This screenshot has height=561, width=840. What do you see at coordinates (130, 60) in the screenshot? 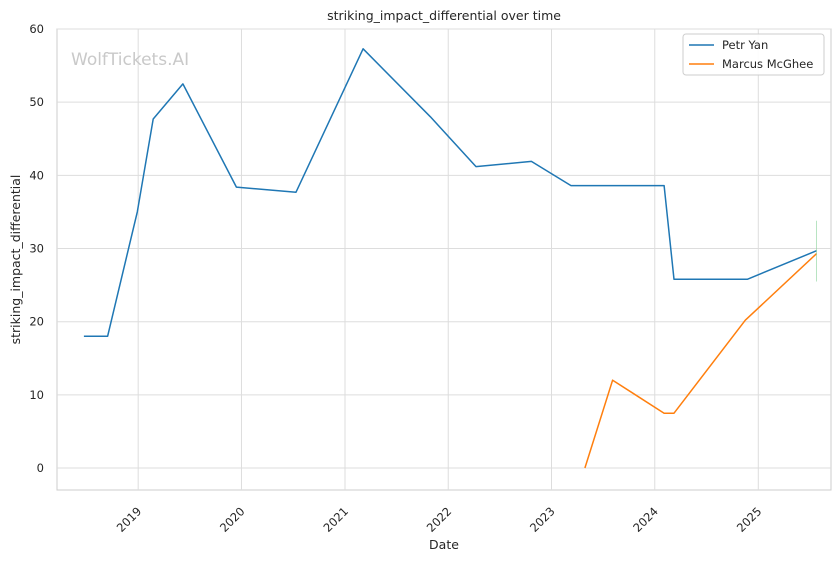
I see `watermark: WolfTickets.AI` at bounding box center [130, 60].